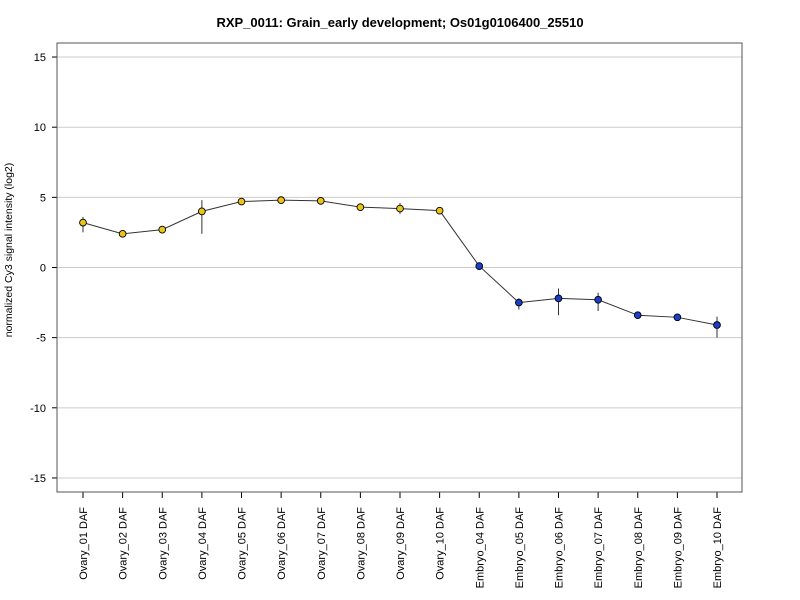 The height and width of the screenshot is (600, 800). I want to click on y-tick-label: -15, so click(38, 479).